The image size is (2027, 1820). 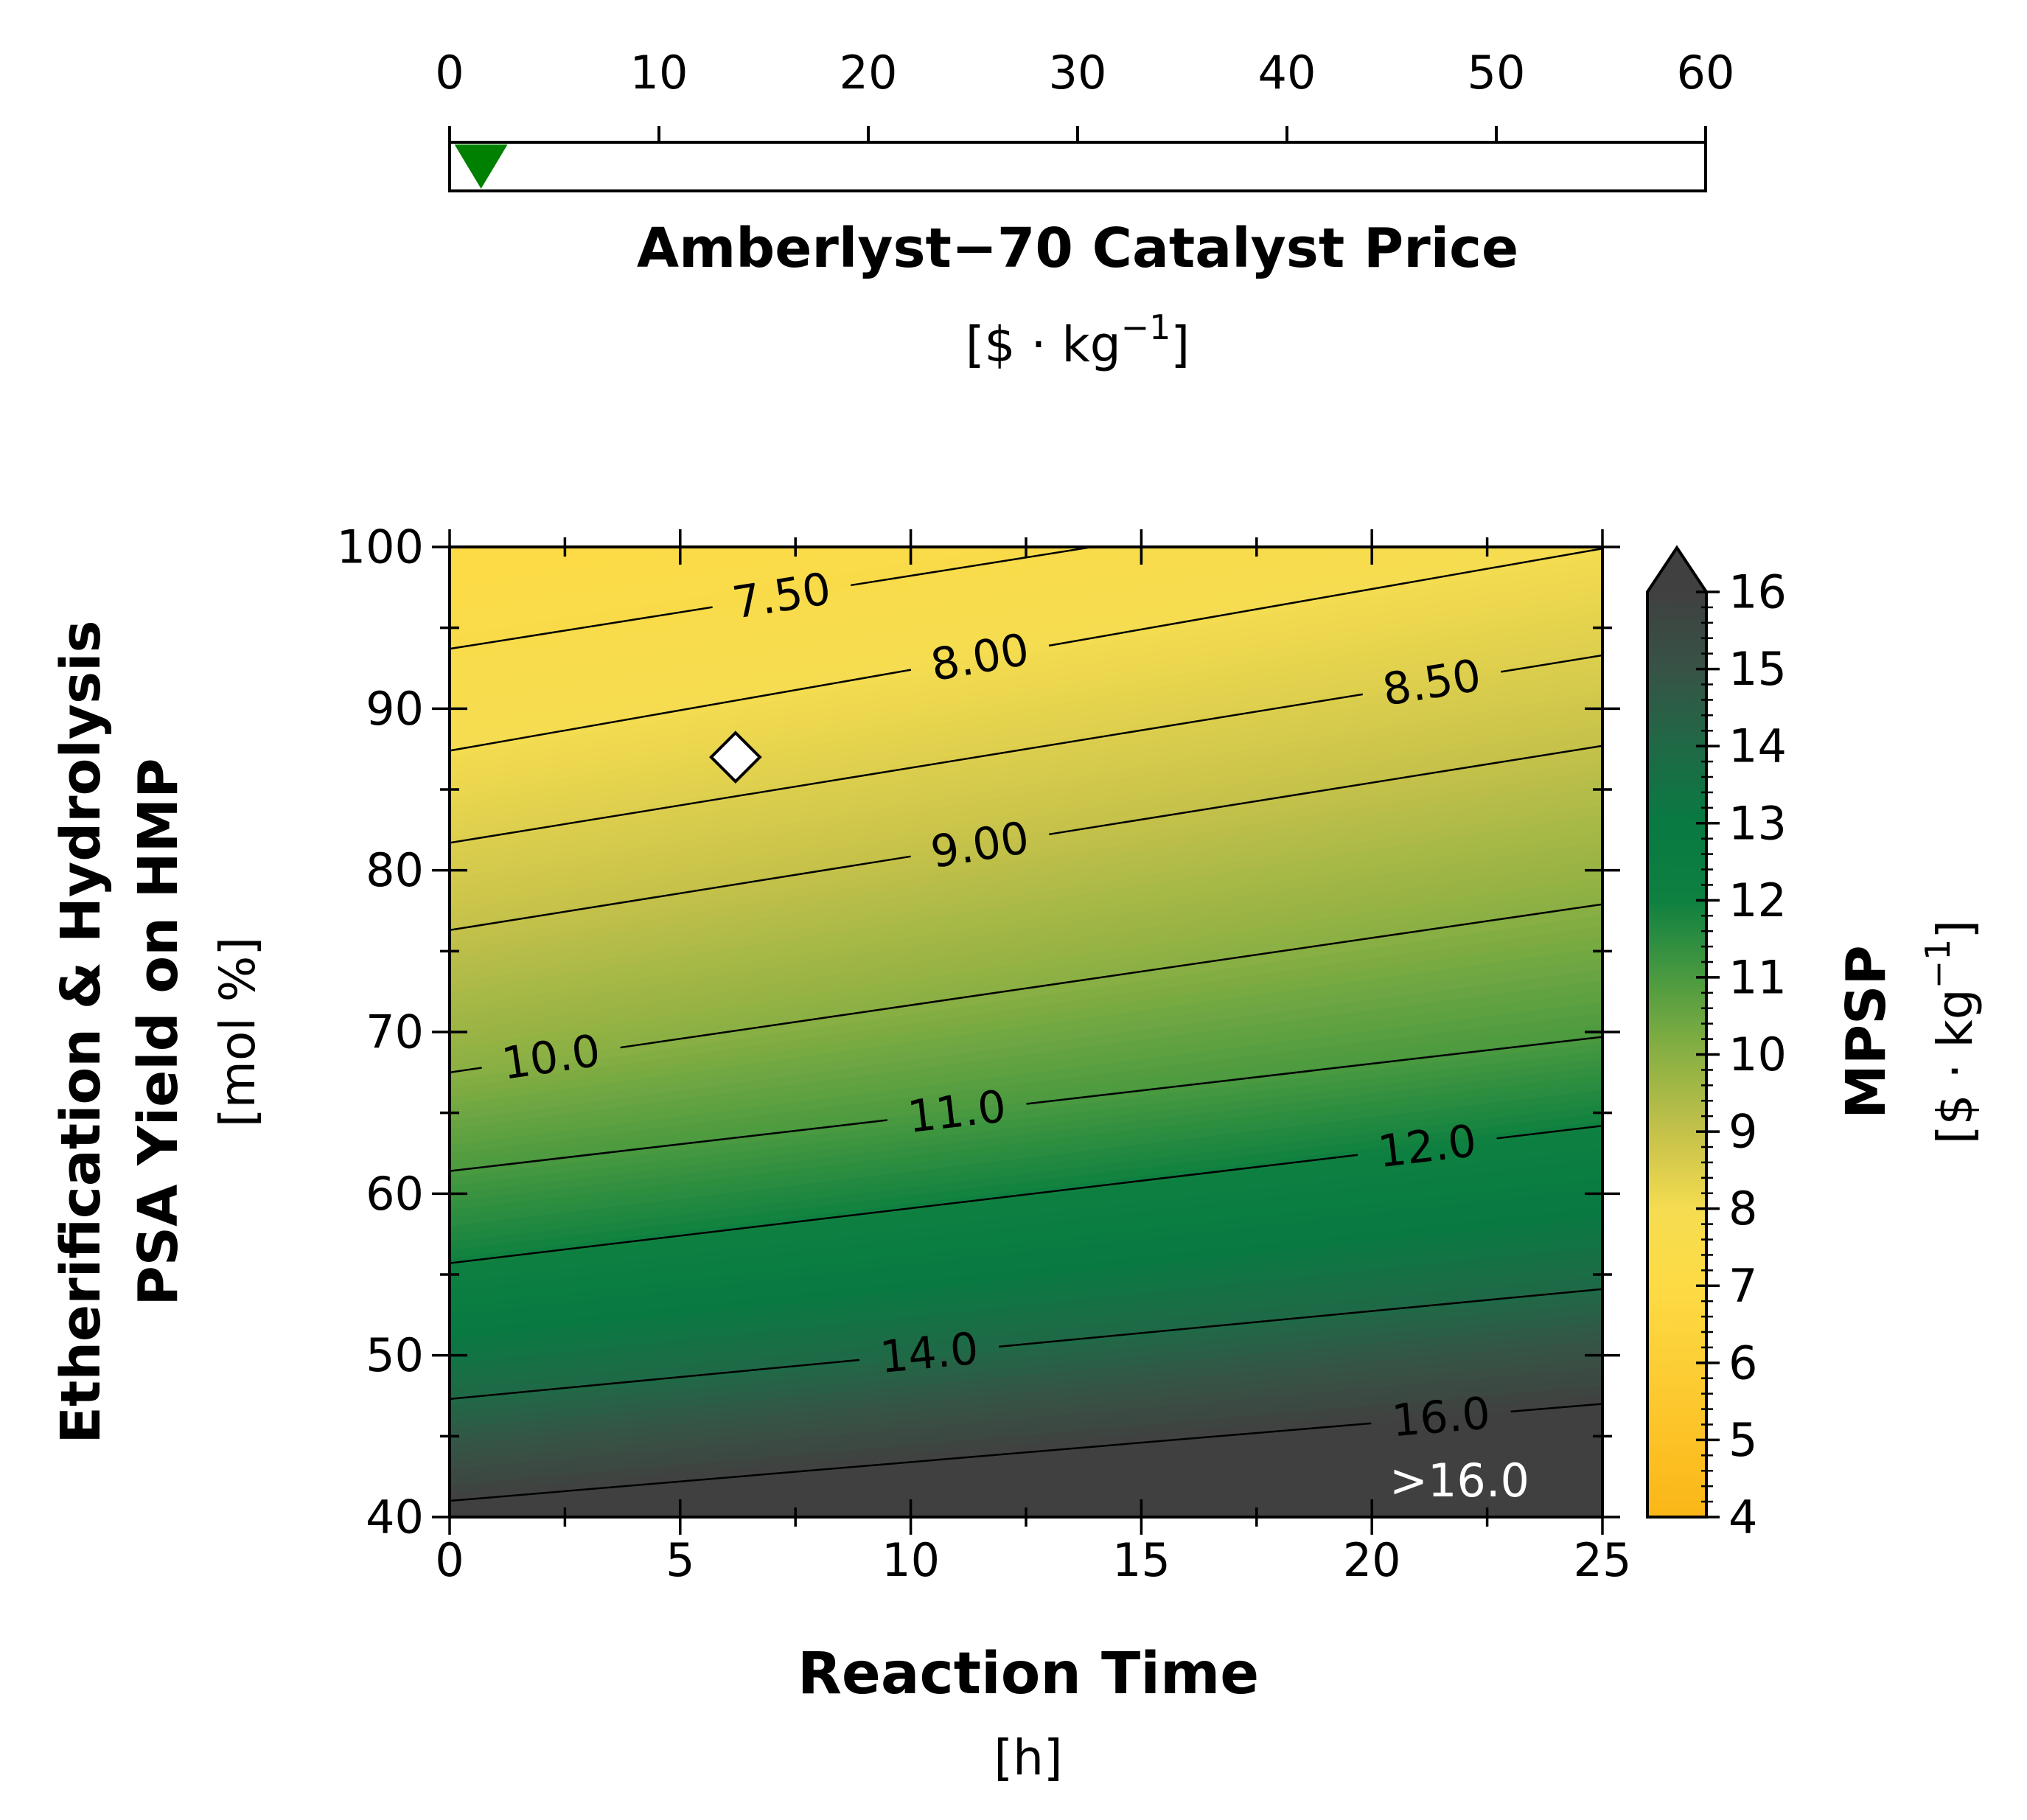 I want to click on colorbar-tick-label: 10, so click(x=1757, y=1054).